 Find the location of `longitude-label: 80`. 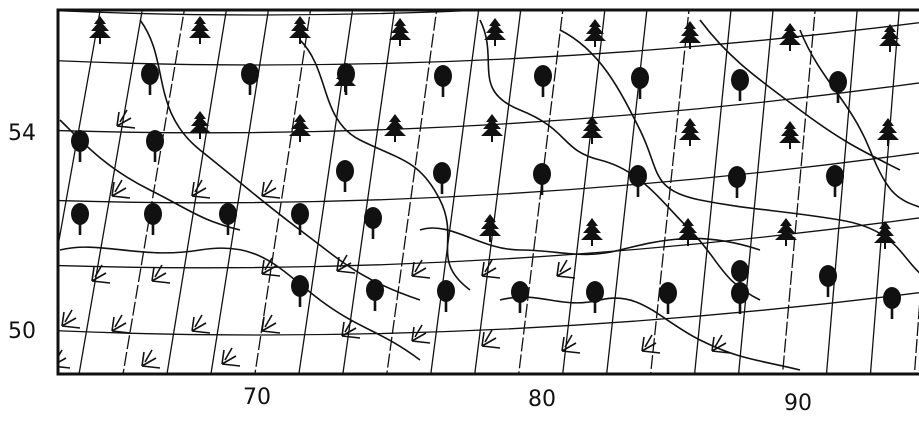

longitude-label: 80 is located at coordinates (542, 399).